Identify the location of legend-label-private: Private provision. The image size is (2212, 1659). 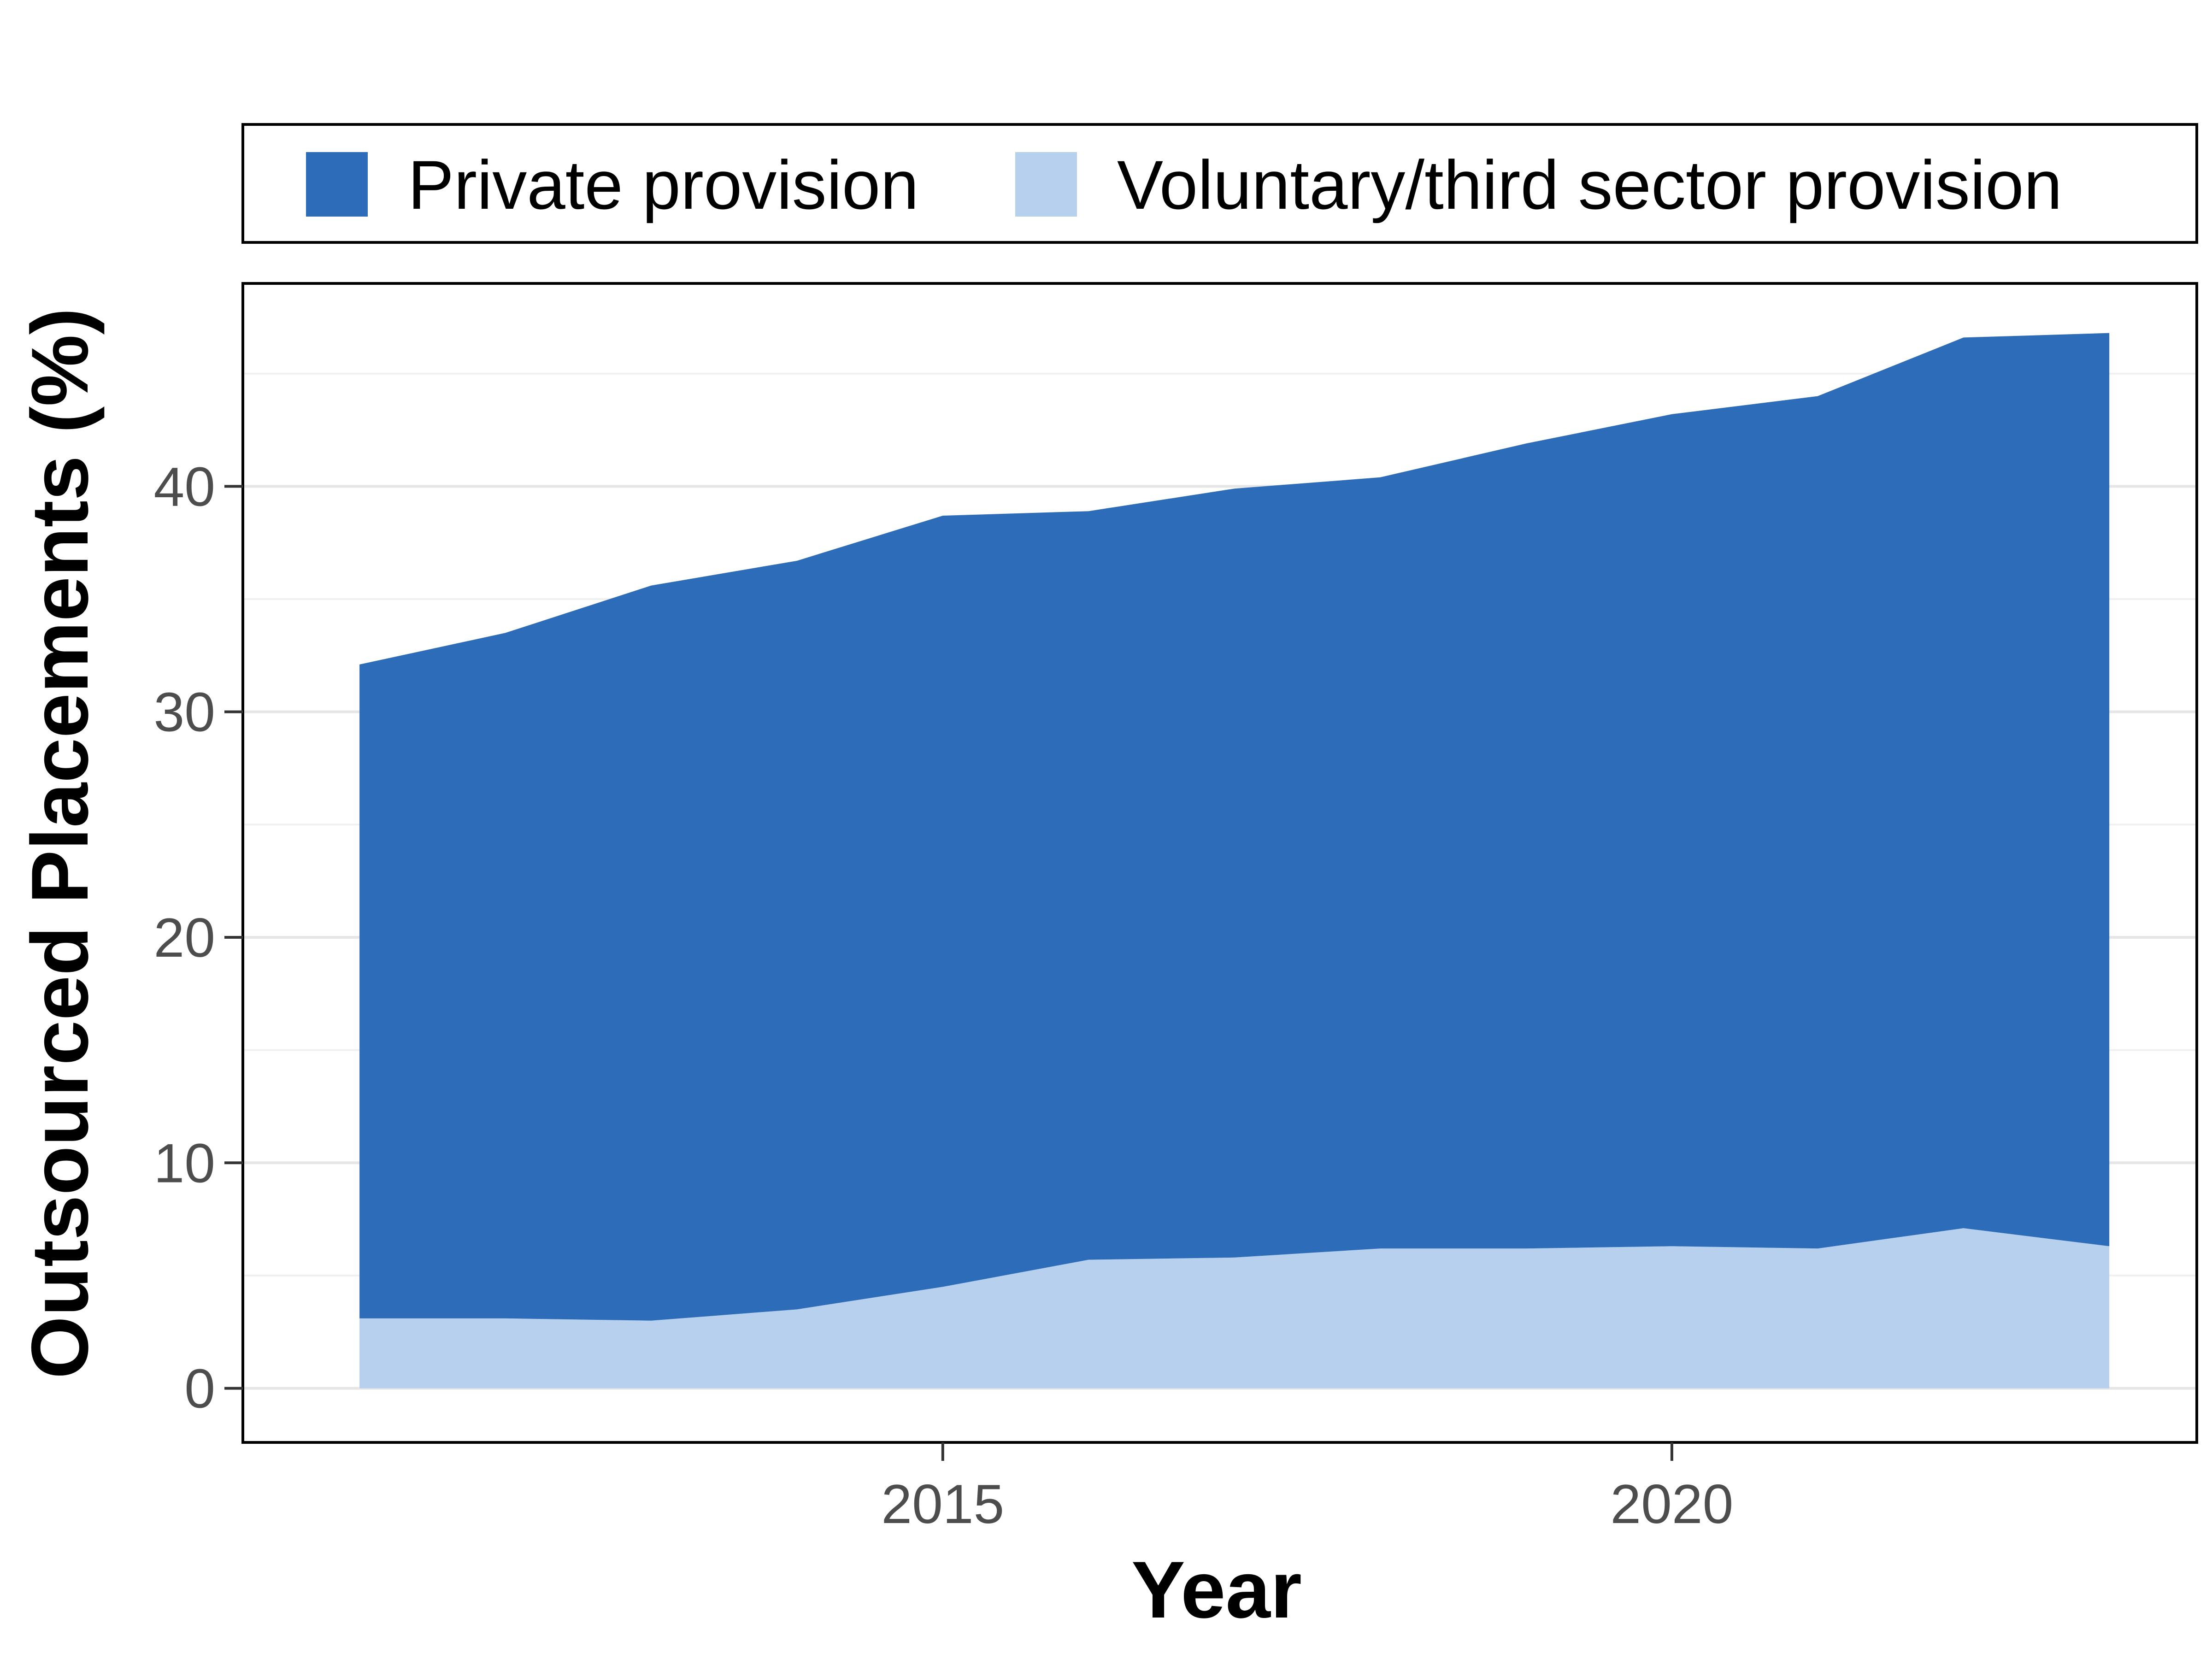
(663, 185).